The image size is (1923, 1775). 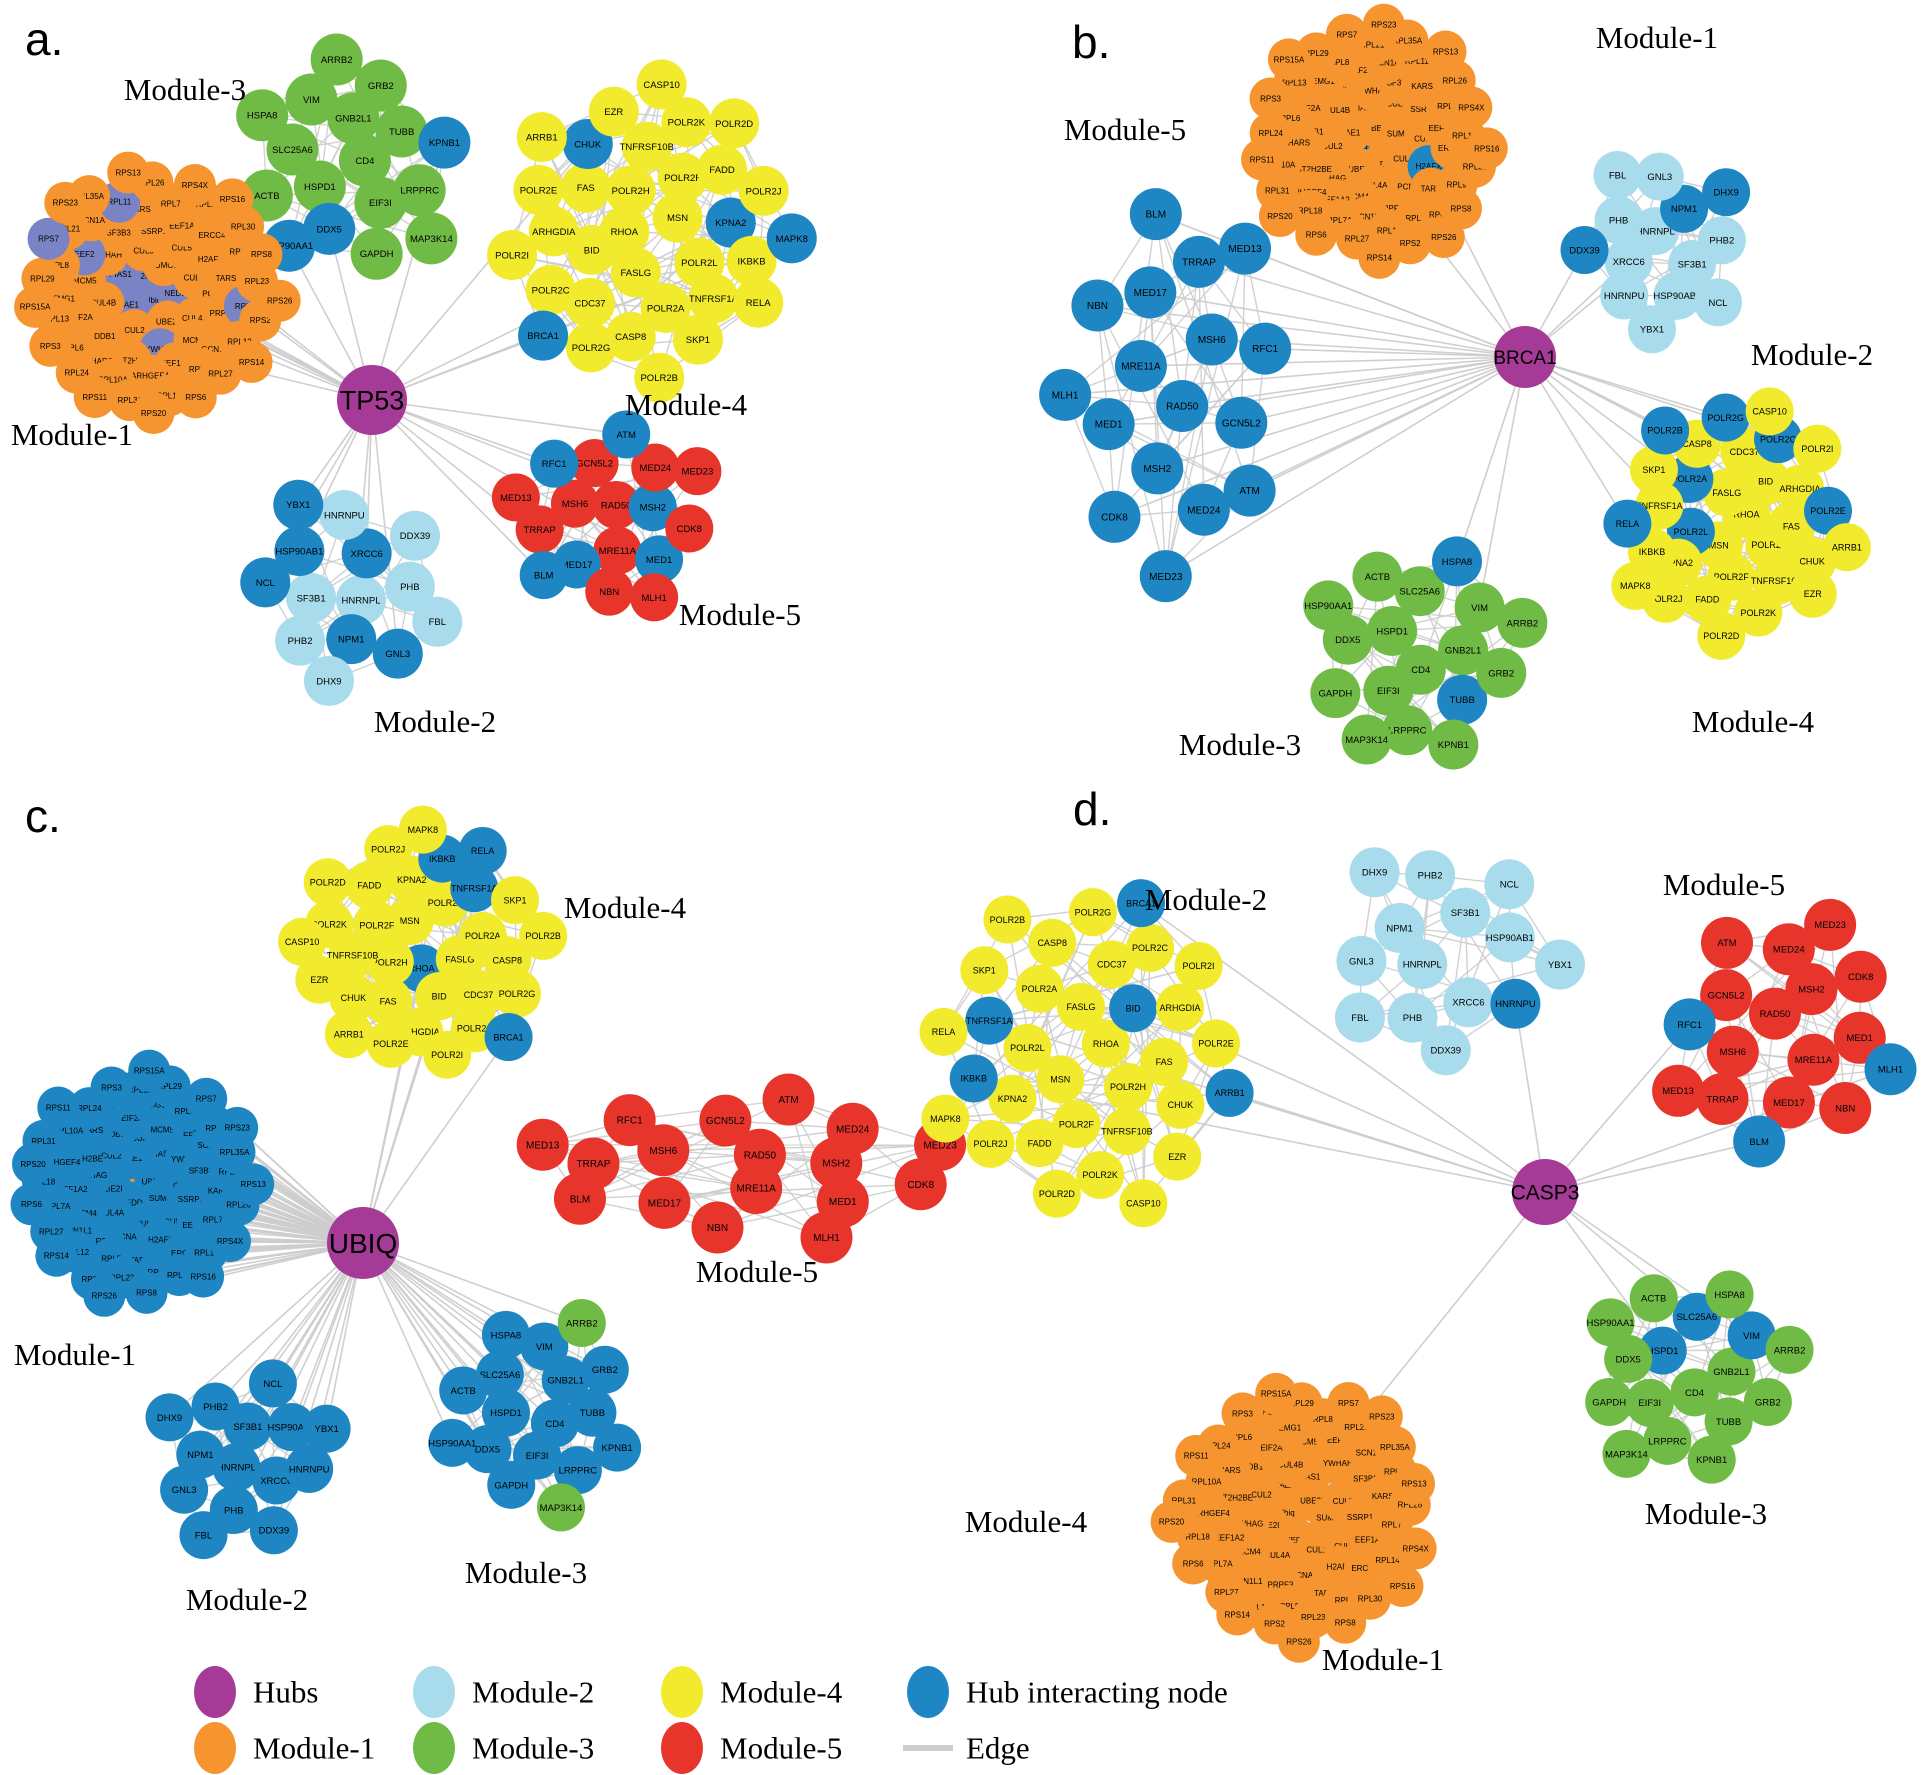 What do you see at coordinates (591, 249) in the screenshot?
I see `node-BID` at bounding box center [591, 249].